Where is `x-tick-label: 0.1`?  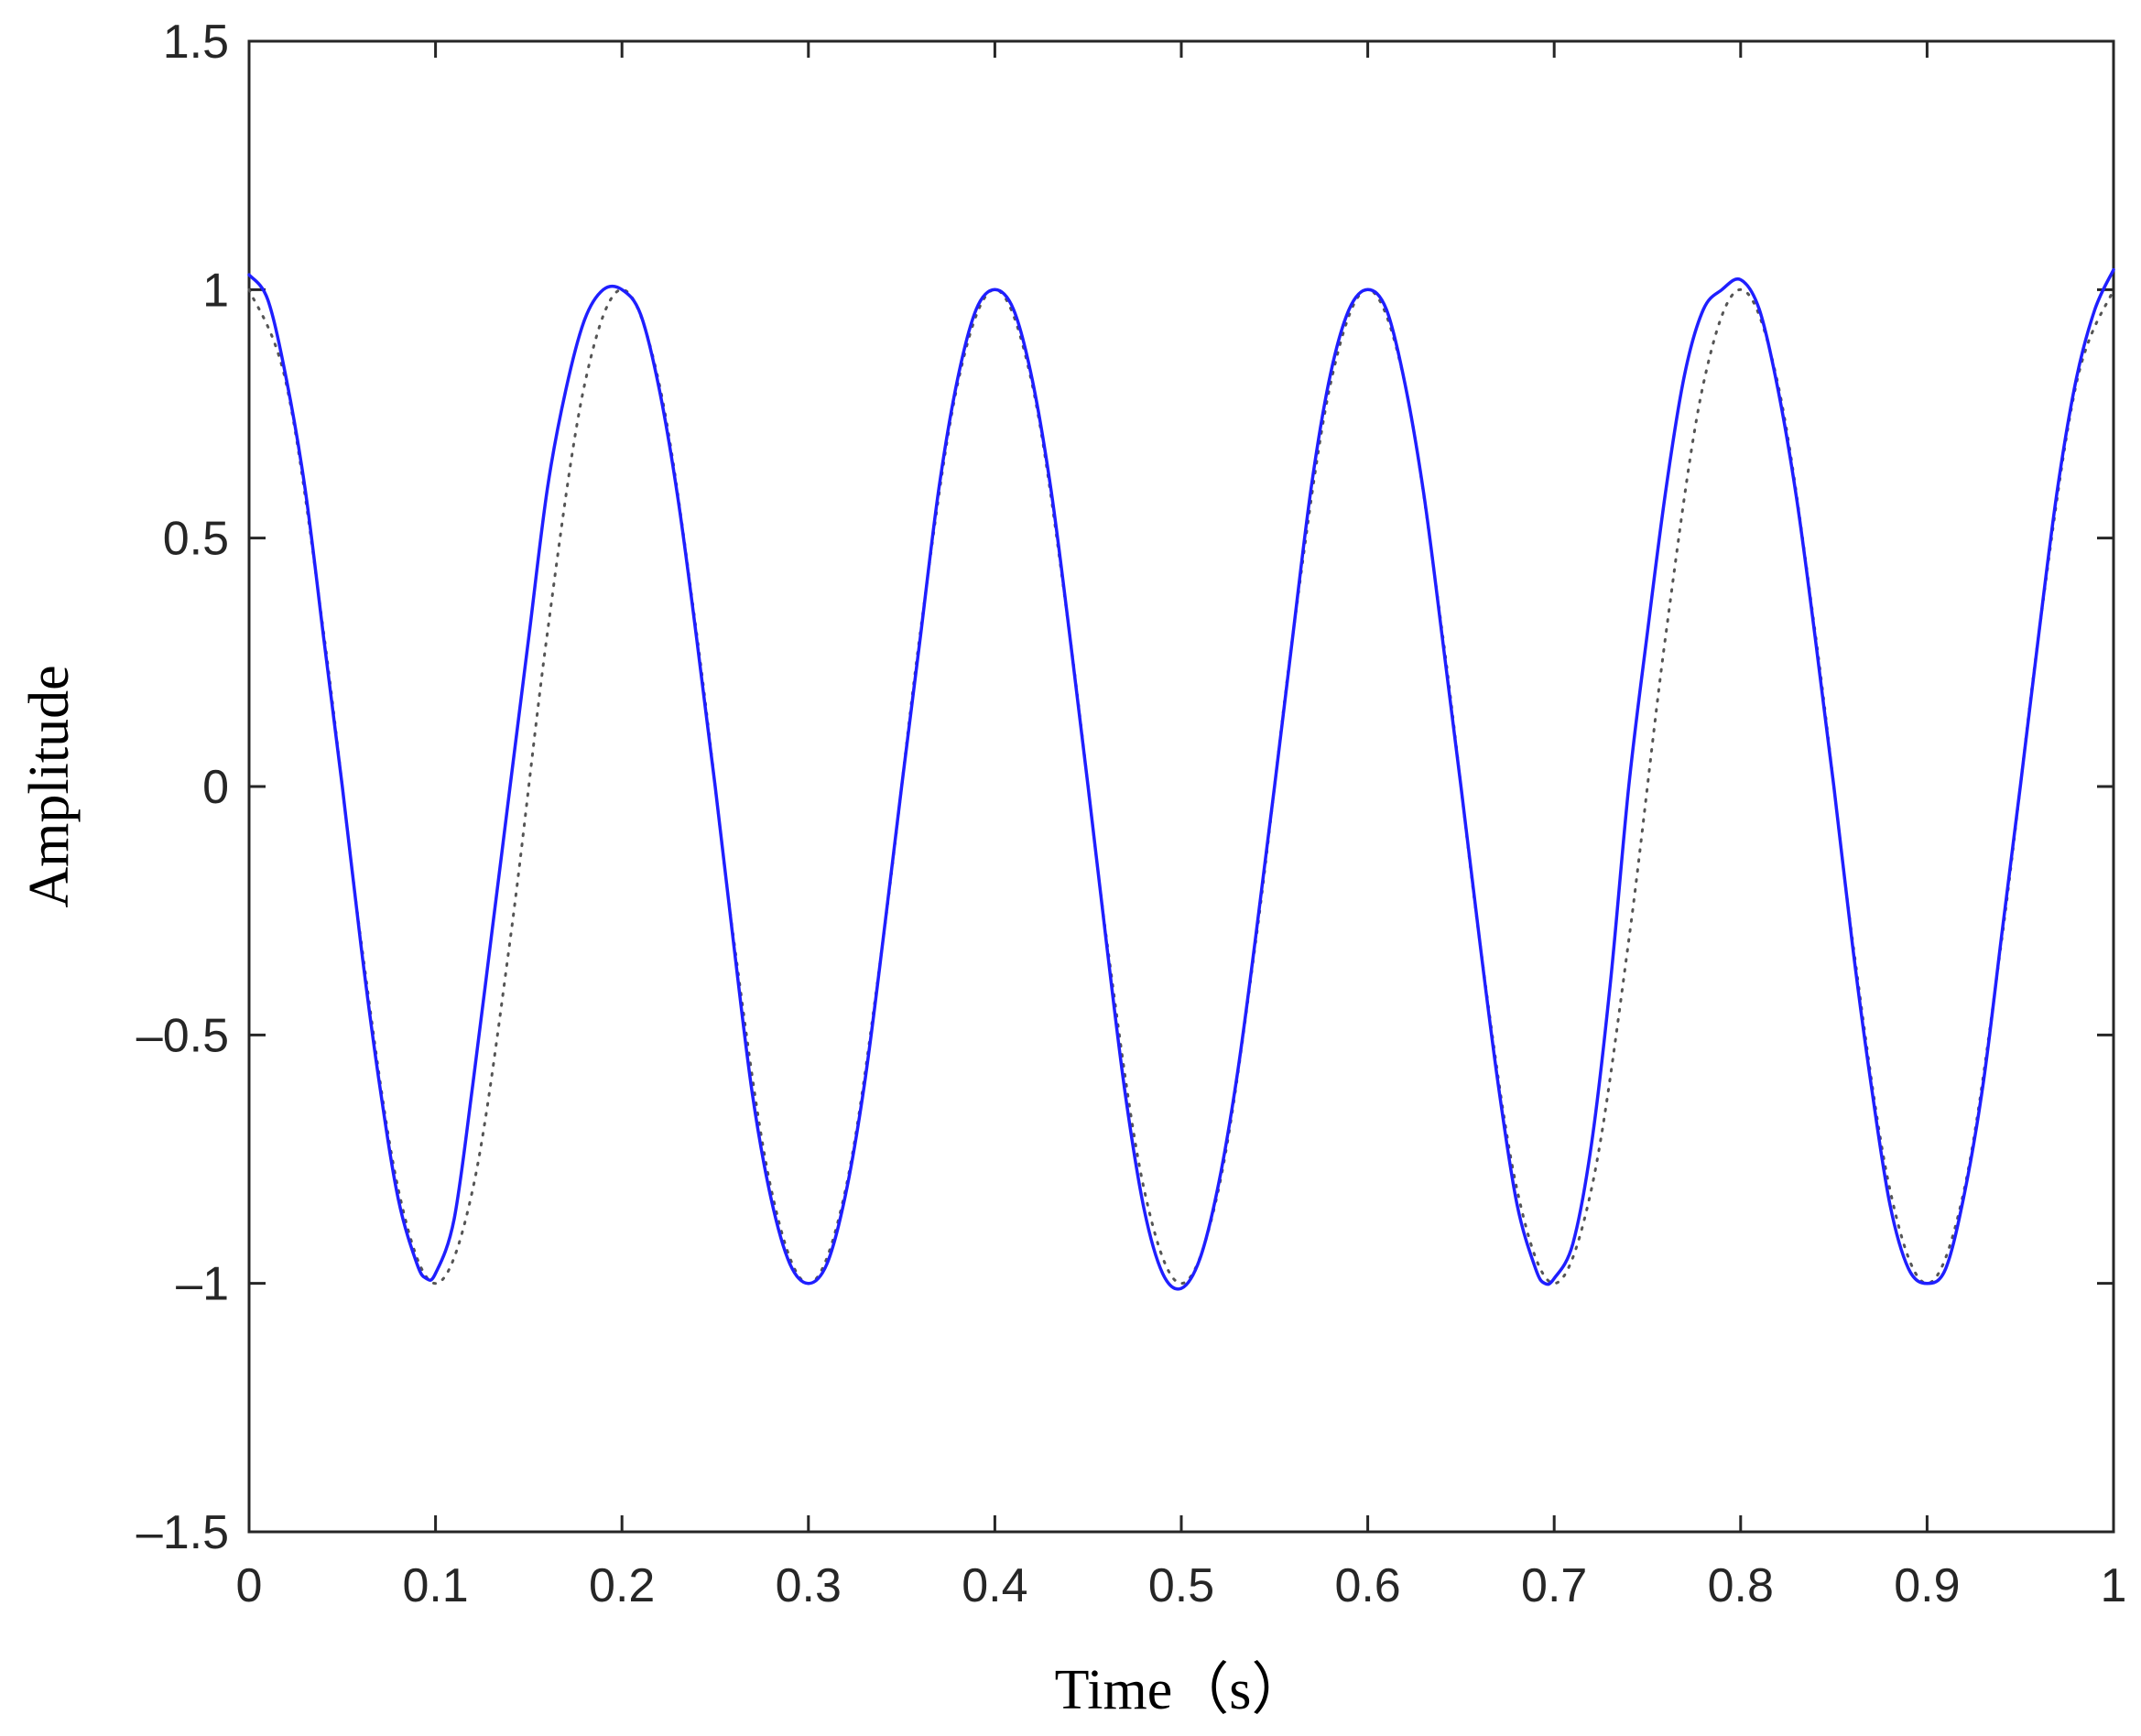
x-tick-label: 0.1 is located at coordinates (435, 1586).